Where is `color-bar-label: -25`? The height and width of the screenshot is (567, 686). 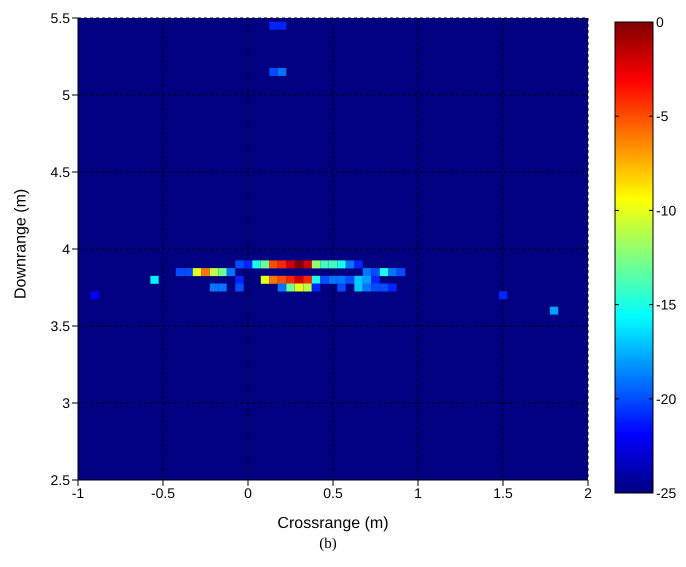 color-bar-label: -25 is located at coordinates (666, 493).